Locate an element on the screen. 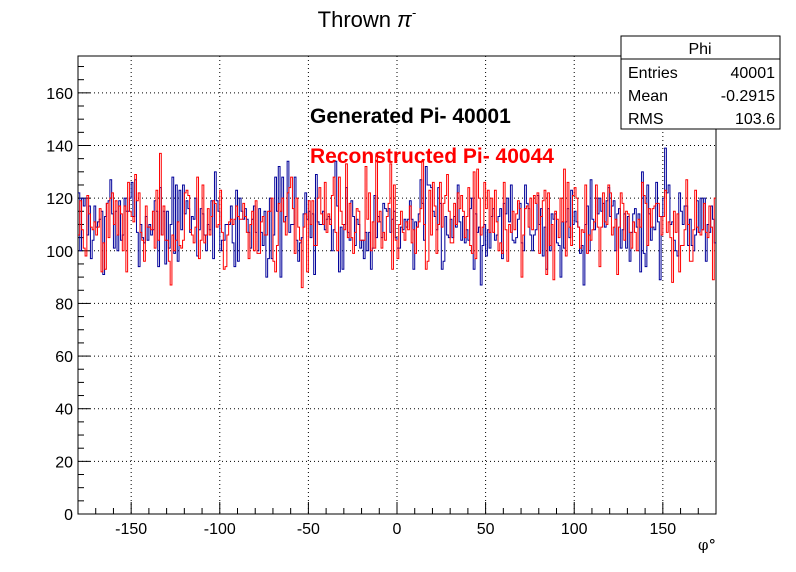 The width and height of the screenshot is (796, 572). stats-value-rms: 103.6 is located at coordinates (755, 119).